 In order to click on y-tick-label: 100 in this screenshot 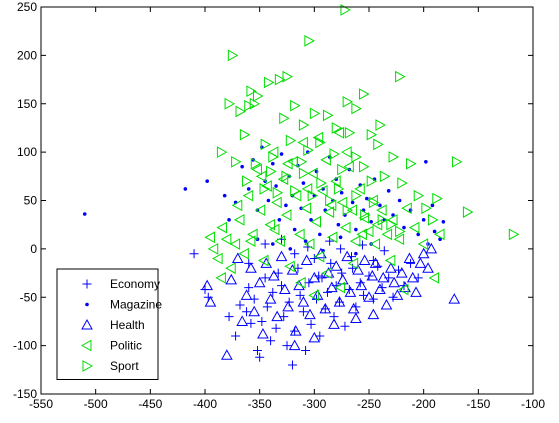, I will do `click(27, 152)`.